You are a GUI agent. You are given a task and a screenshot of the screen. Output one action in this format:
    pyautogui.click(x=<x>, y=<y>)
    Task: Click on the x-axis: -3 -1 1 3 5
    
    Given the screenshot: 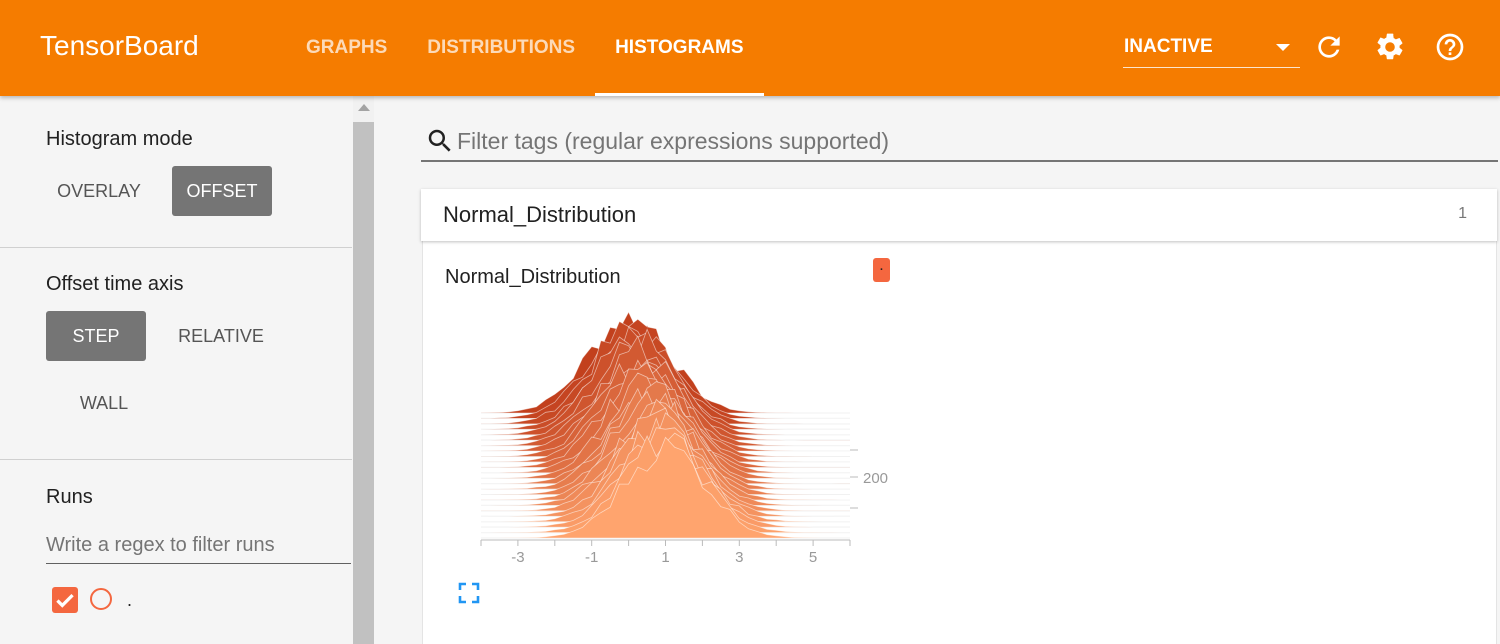 What is the action you would take?
    pyautogui.click(x=665, y=552)
    